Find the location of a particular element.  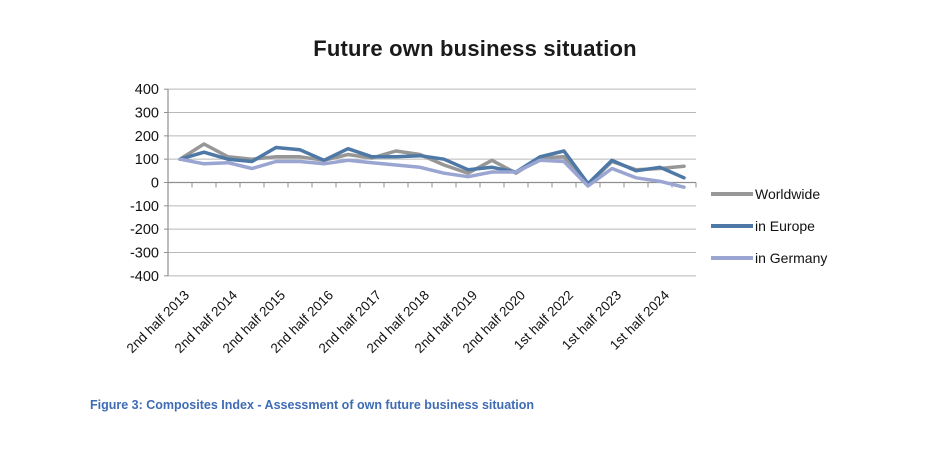

legend-label: Worldwide is located at coordinates (788, 193).